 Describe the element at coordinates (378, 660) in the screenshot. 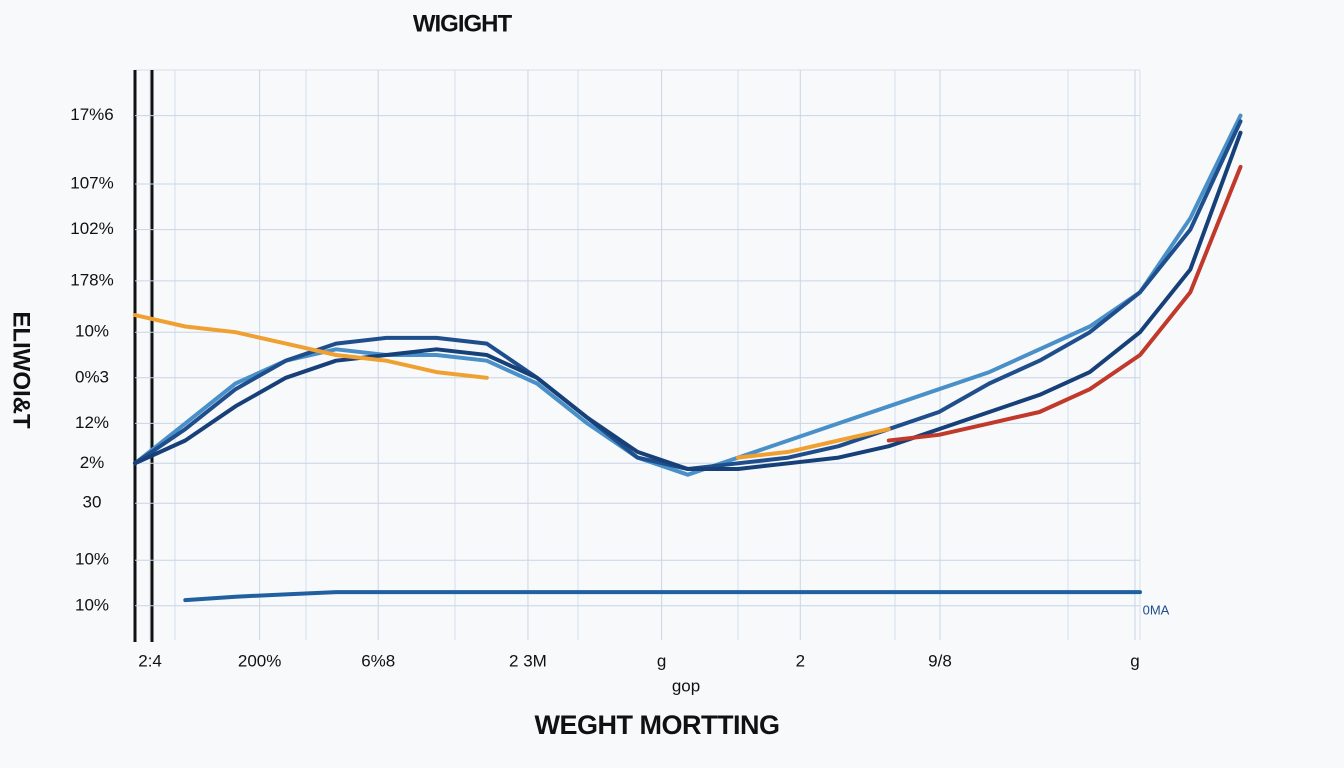

I see `x-tick-label: 6%8` at that location.